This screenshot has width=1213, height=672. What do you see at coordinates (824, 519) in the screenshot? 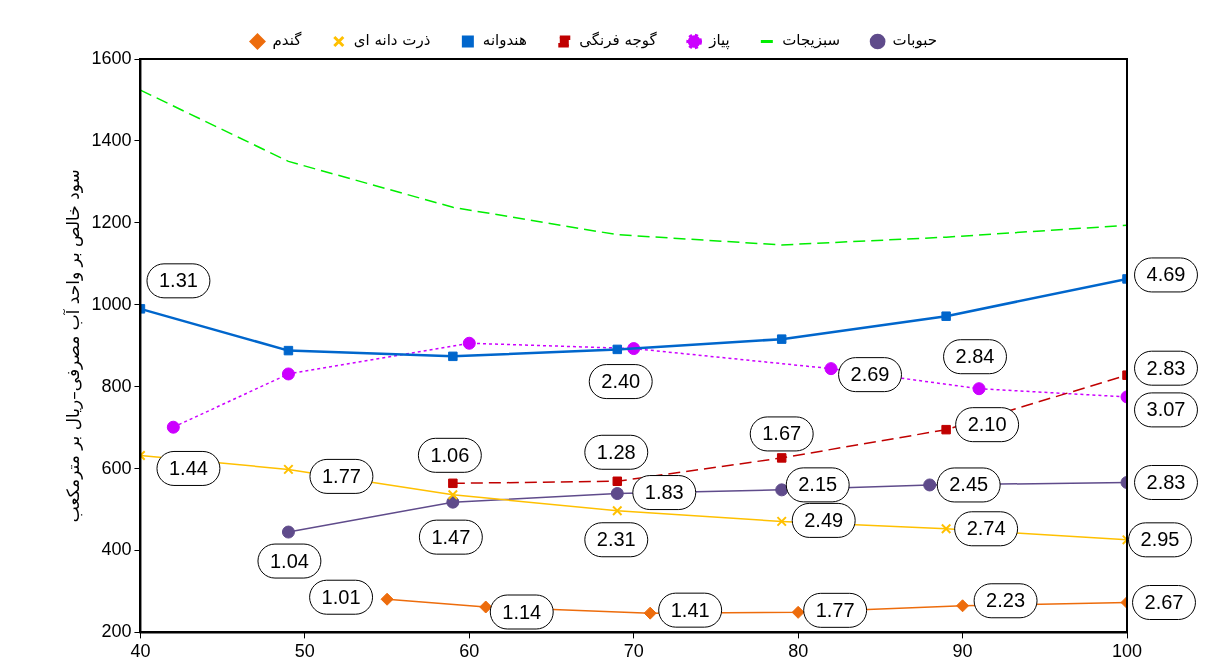
I see `annotation: 2.49` at bounding box center [824, 519].